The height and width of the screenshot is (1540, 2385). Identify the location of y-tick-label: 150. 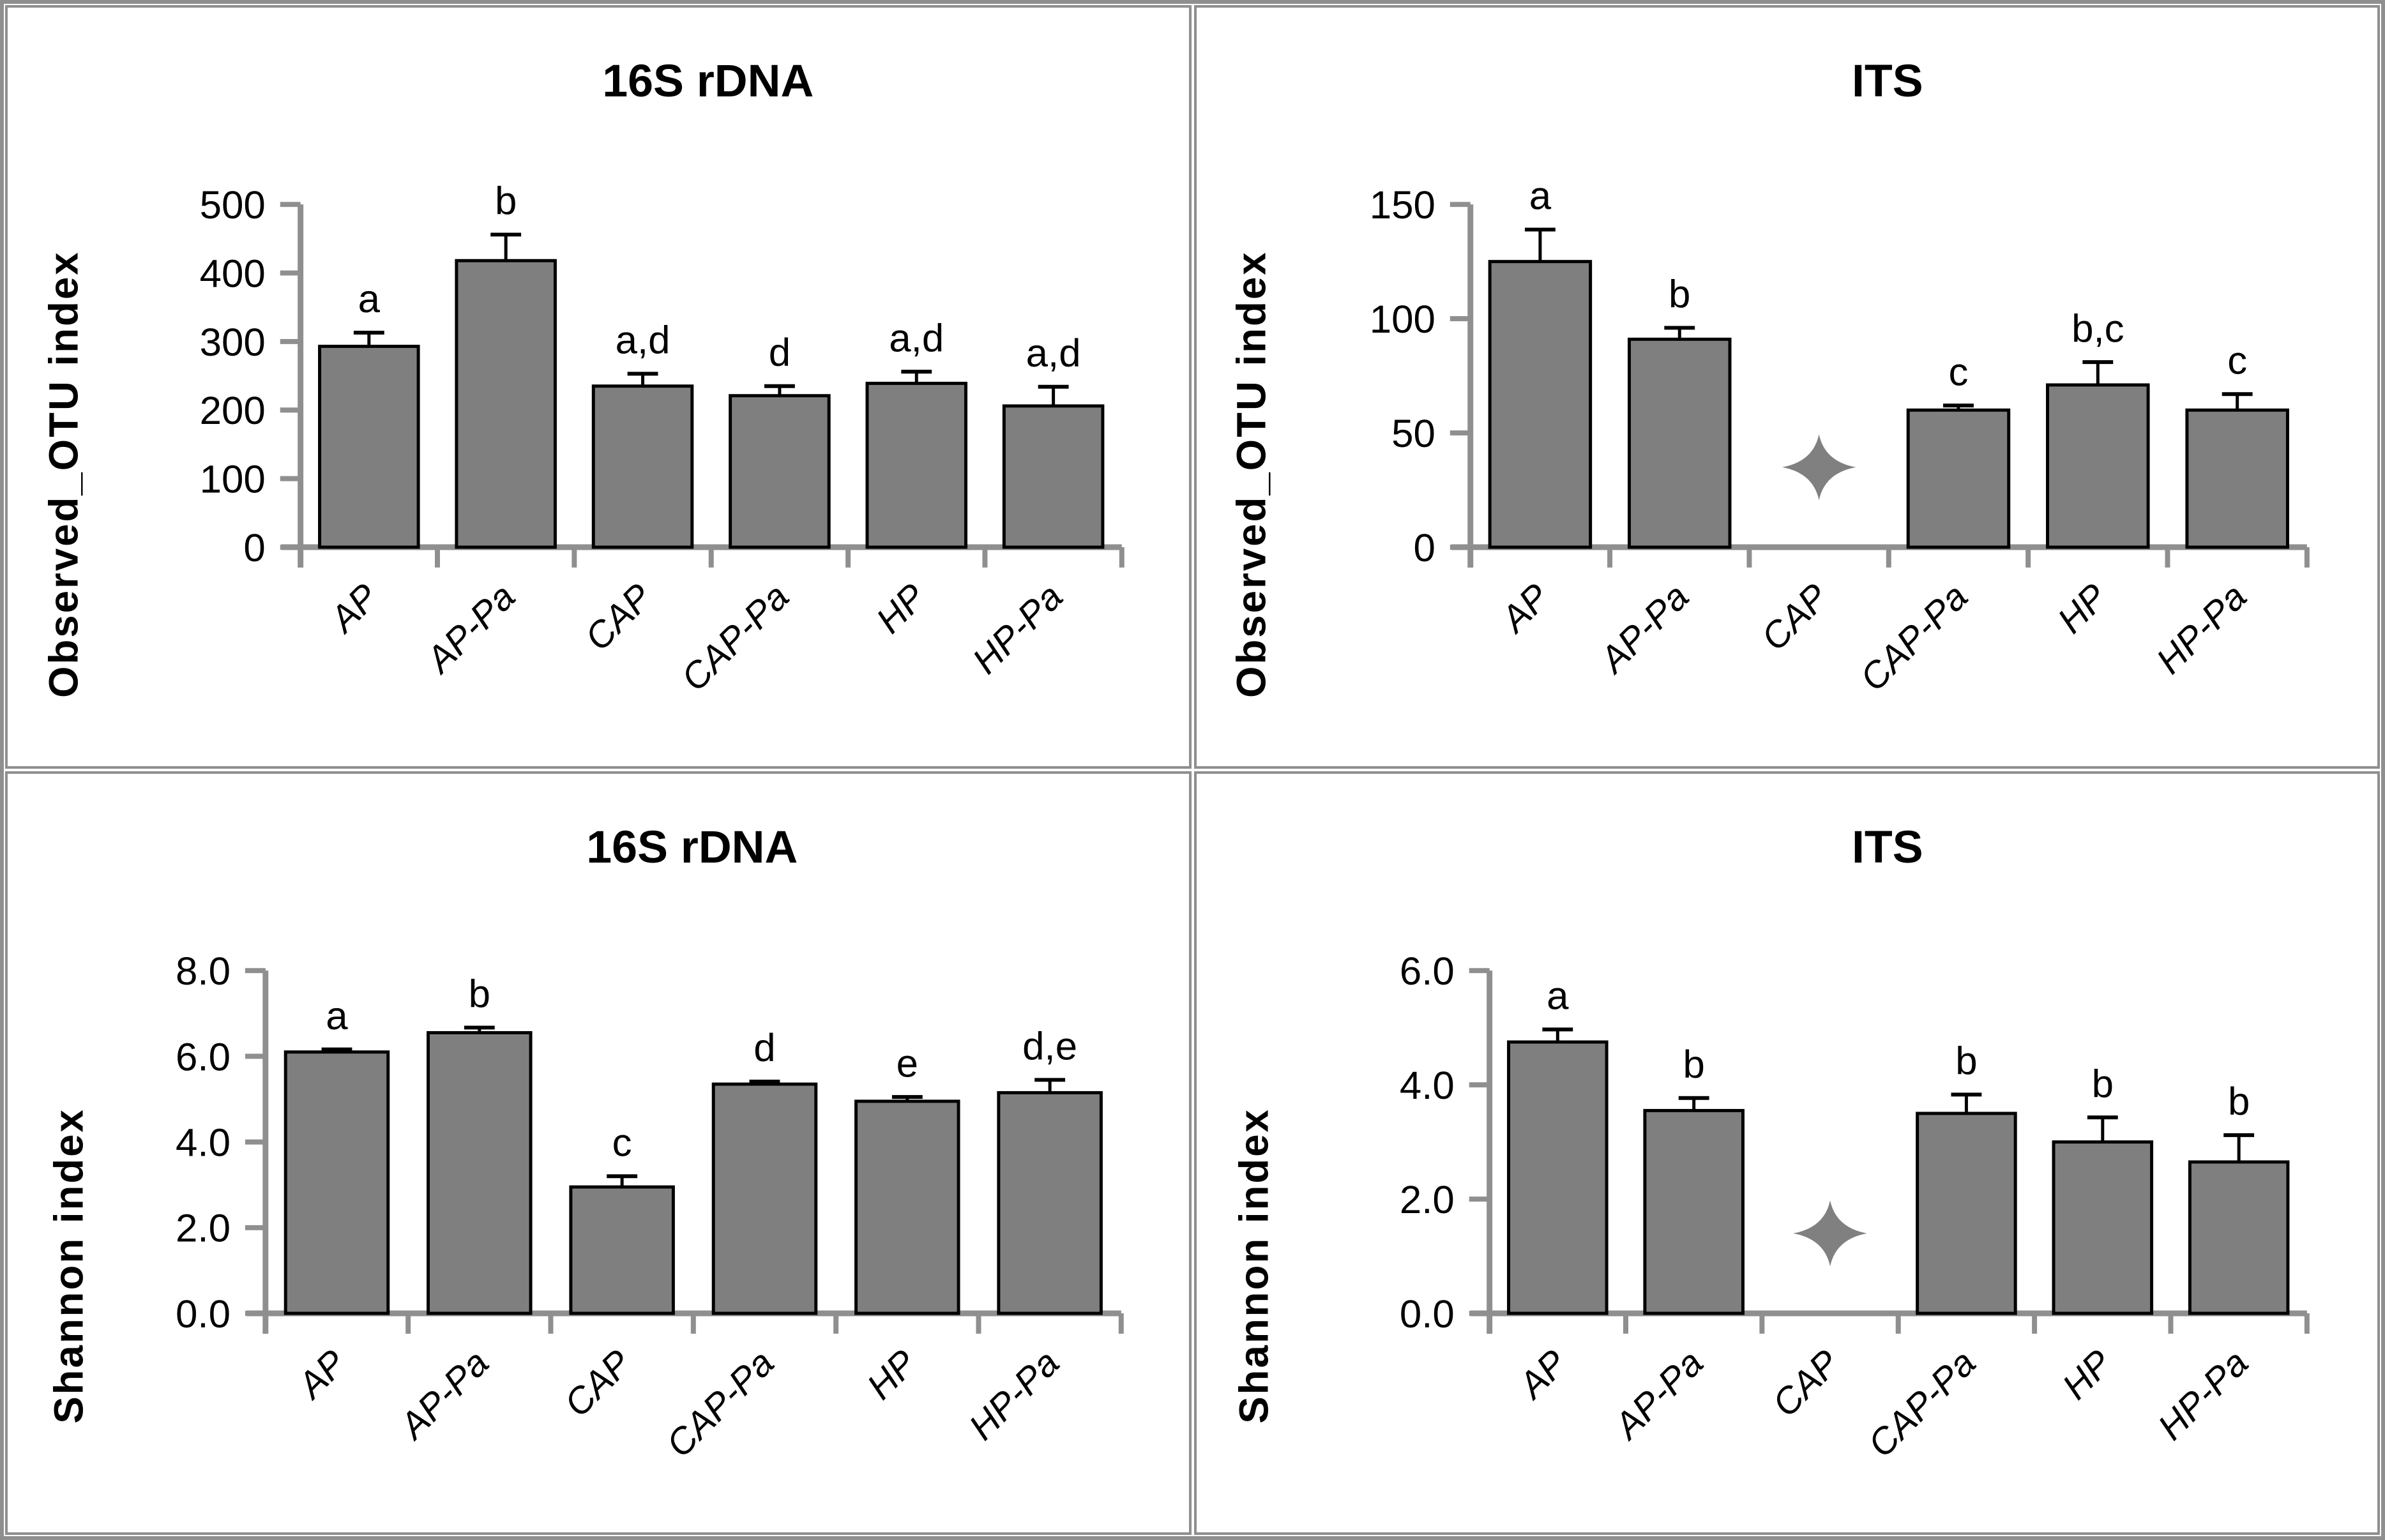
(1402, 205).